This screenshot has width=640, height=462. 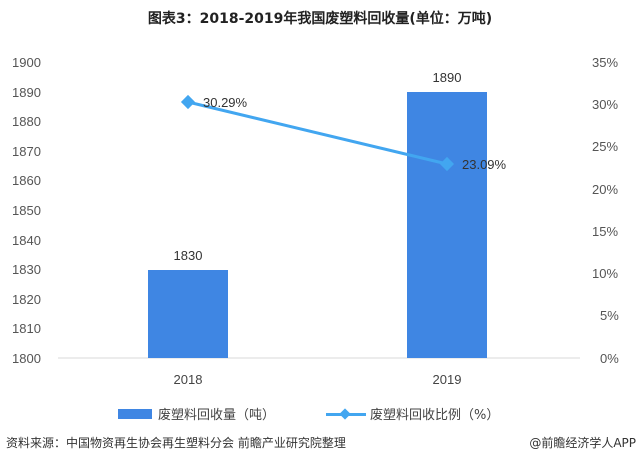 I want to click on x-tick-2019: 2019, so click(x=447, y=379).